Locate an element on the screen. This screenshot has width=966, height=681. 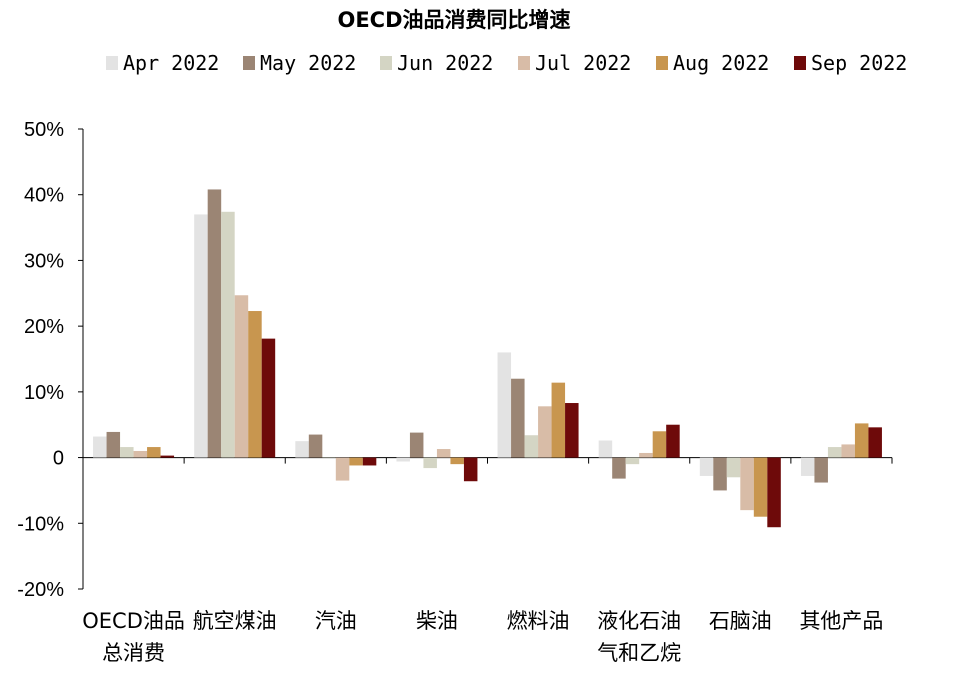
y-tick-label: 30% is located at coordinates (44, 261).